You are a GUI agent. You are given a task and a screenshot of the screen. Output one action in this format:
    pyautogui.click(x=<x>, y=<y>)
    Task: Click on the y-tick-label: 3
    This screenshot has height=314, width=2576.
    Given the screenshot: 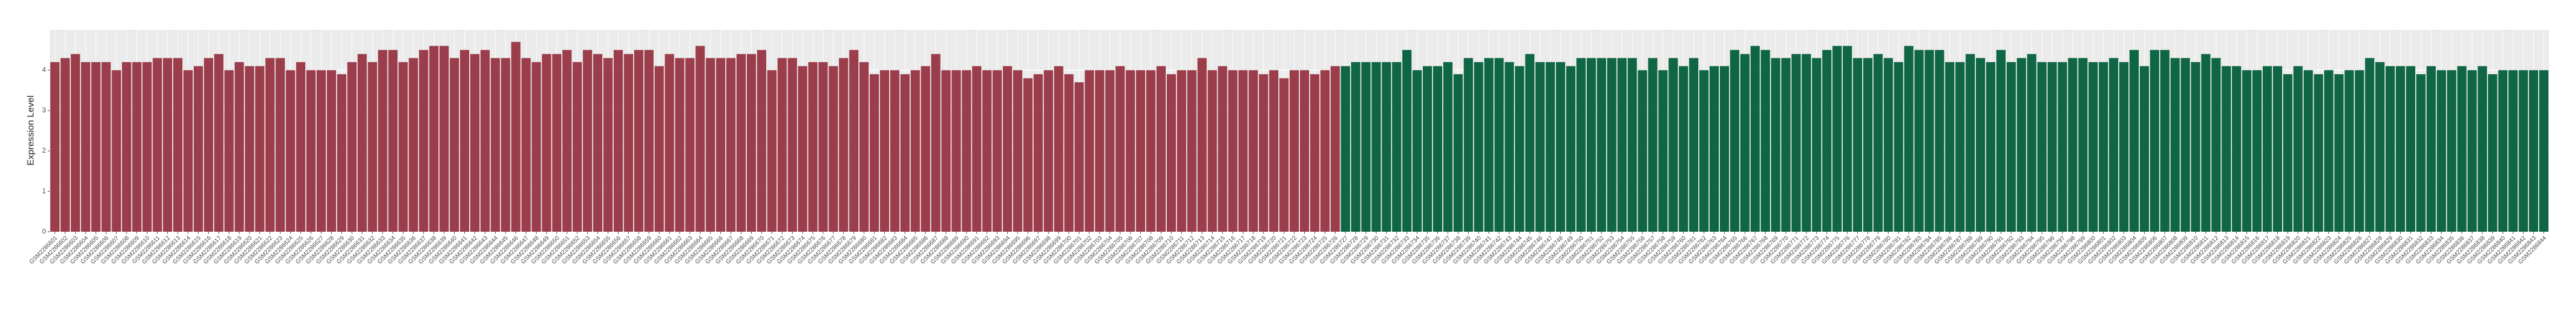 What is the action you would take?
    pyautogui.click(x=44, y=110)
    